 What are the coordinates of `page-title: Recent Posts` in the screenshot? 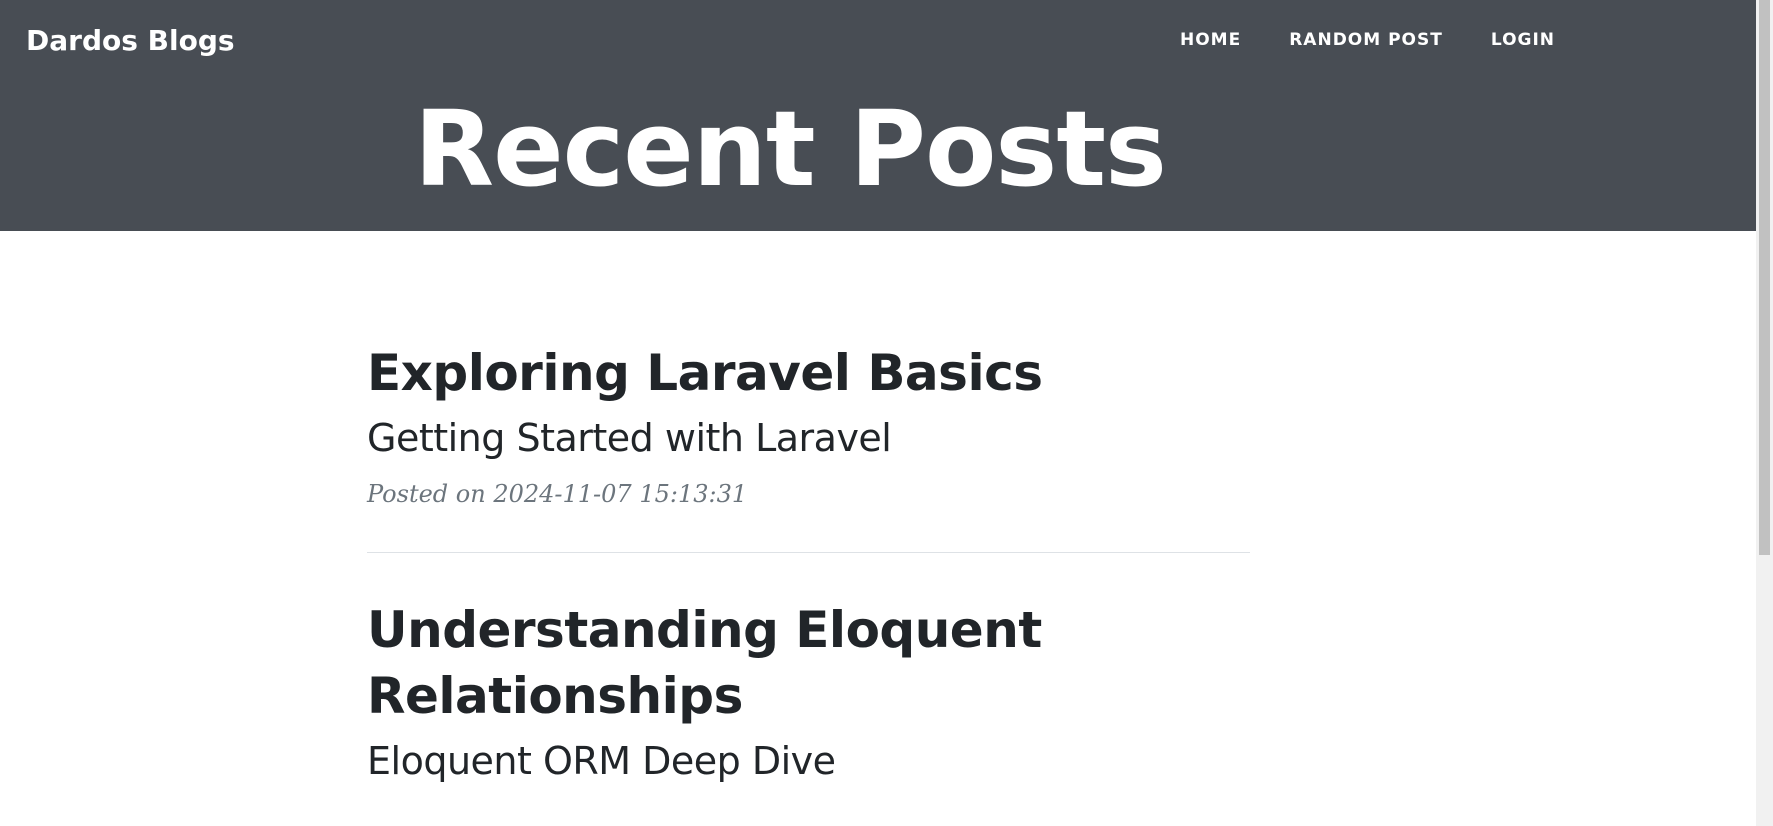 It's located at (790, 149).